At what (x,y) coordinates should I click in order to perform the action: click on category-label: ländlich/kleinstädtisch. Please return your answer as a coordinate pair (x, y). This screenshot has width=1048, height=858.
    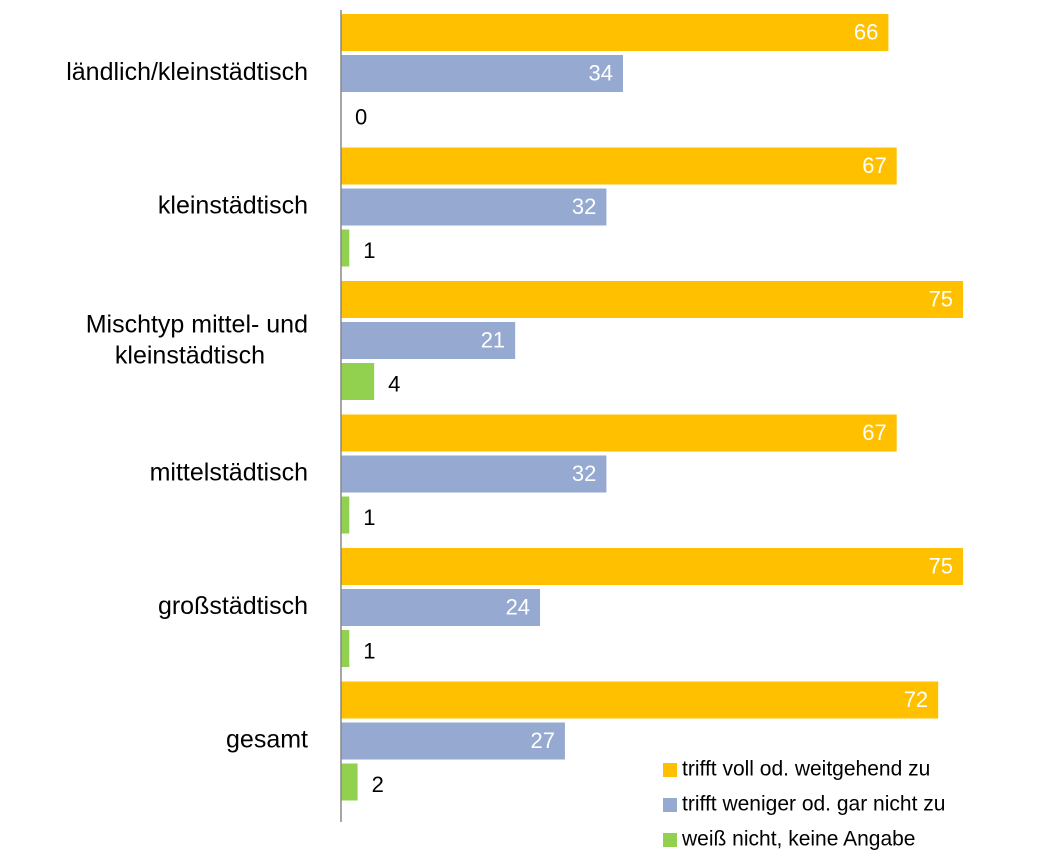
    Looking at the image, I should click on (187, 72).